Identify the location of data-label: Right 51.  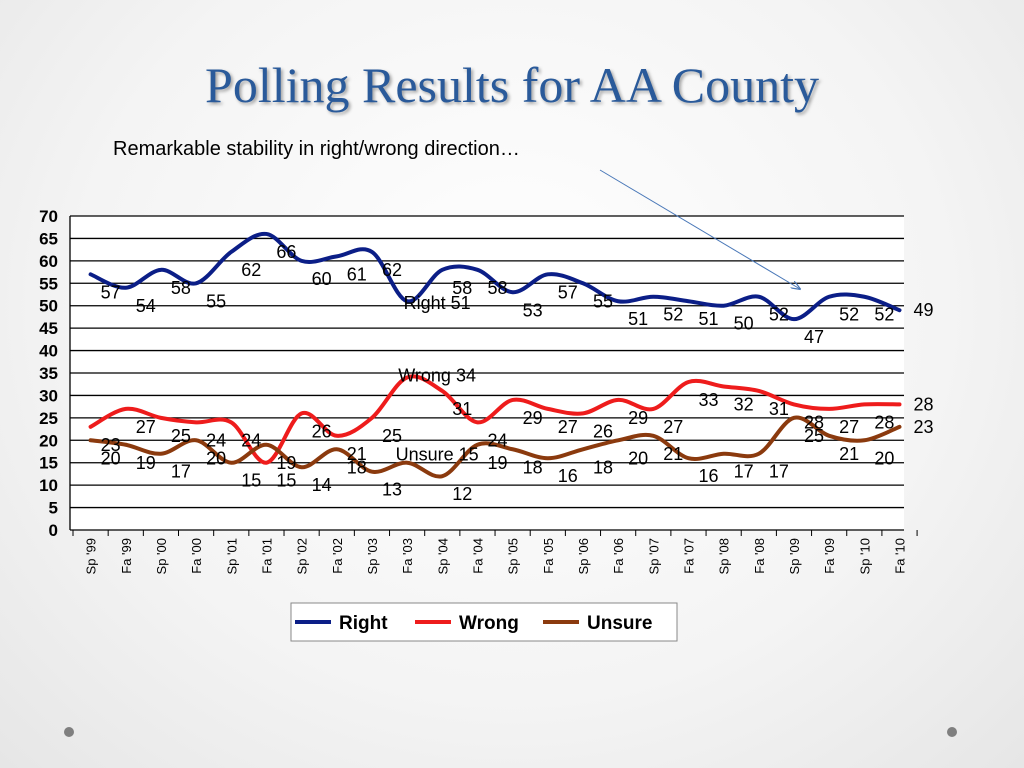
(437, 303).